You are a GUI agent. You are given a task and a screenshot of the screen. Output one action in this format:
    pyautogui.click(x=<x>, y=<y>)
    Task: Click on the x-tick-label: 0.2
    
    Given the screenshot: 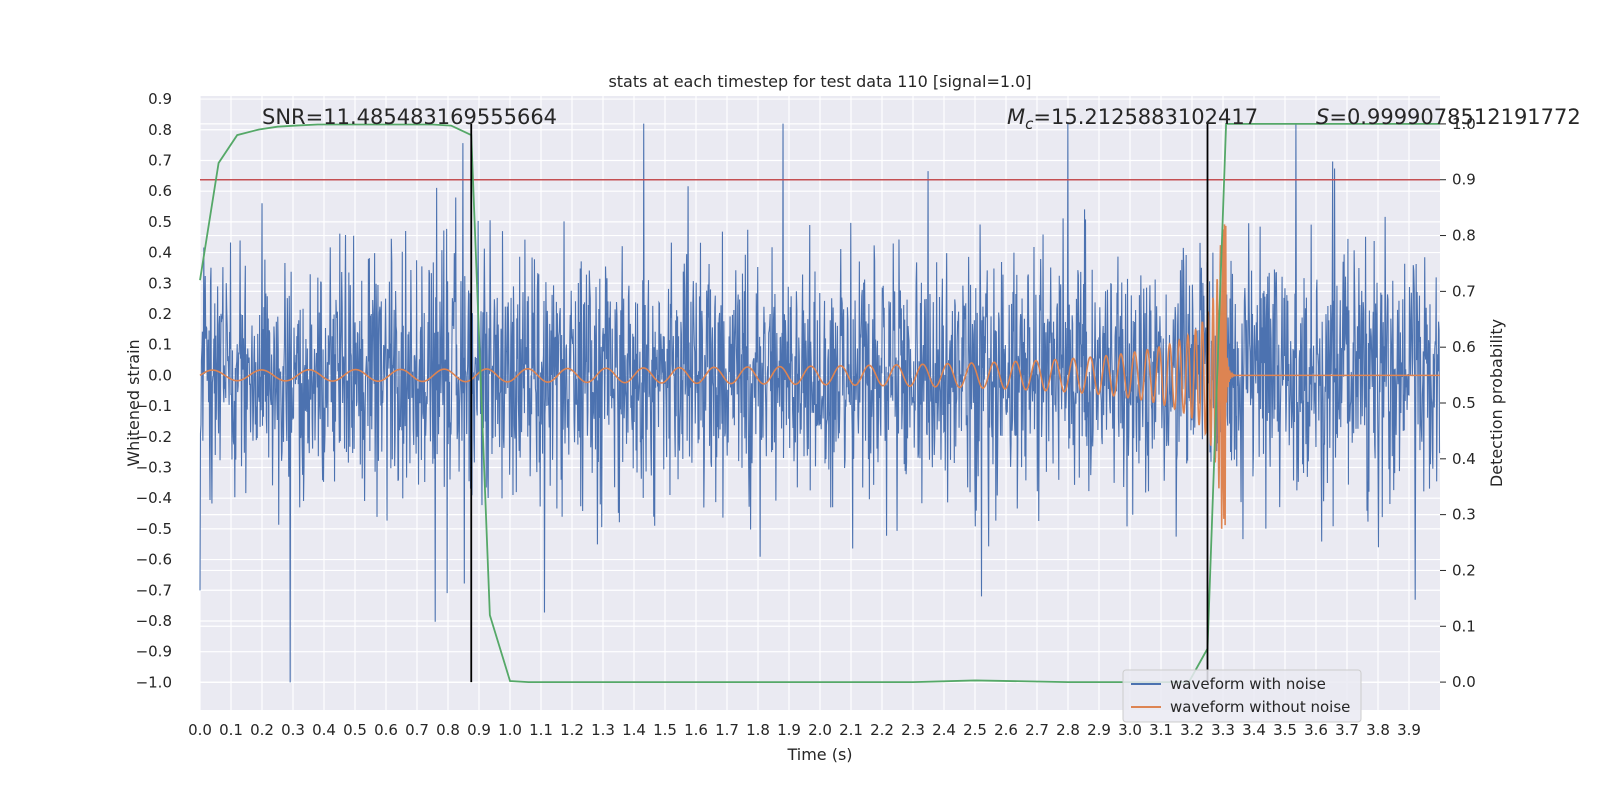 What is the action you would take?
    pyautogui.click(x=262, y=730)
    